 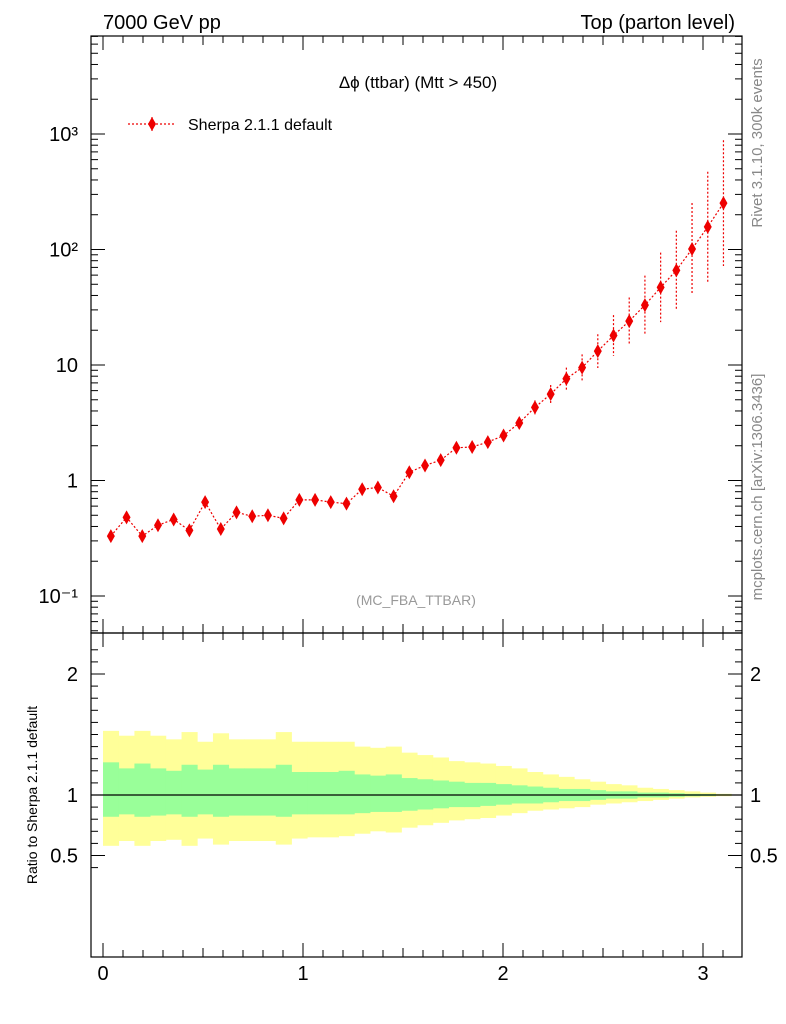 What do you see at coordinates (67, 366) in the screenshot?
I see `y-tick-label: 10` at bounding box center [67, 366].